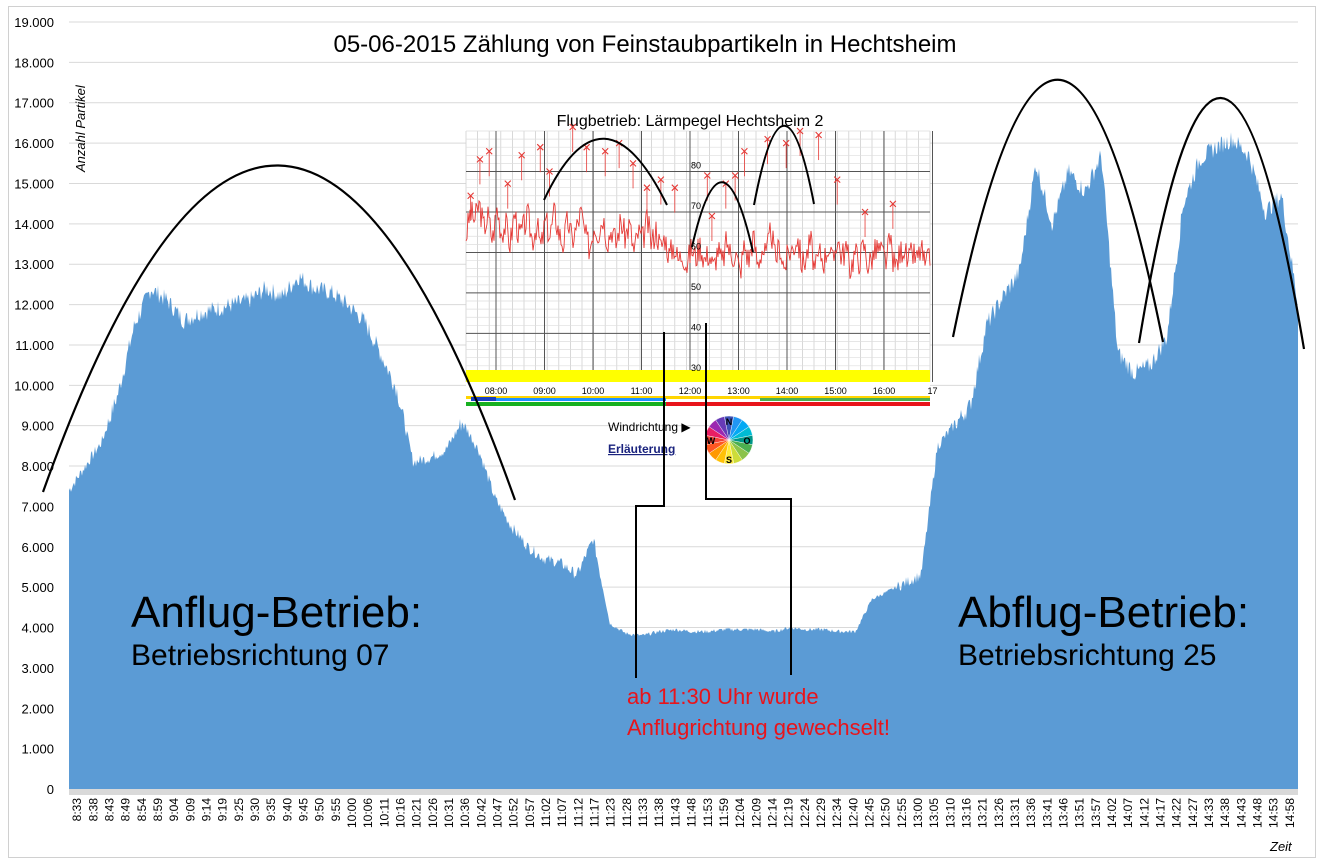 The height and width of the screenshot is (864, 1325). What do you see at coordinates (37, 547) in the screenshot?
I see `y-tick-label: 6.000` at bounding box center [37, 547].